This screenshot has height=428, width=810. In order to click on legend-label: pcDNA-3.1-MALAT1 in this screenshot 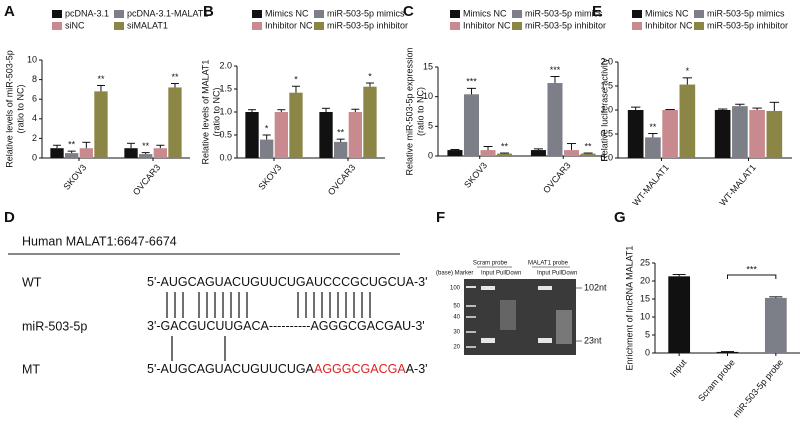, I will do `click(167, 13)`.